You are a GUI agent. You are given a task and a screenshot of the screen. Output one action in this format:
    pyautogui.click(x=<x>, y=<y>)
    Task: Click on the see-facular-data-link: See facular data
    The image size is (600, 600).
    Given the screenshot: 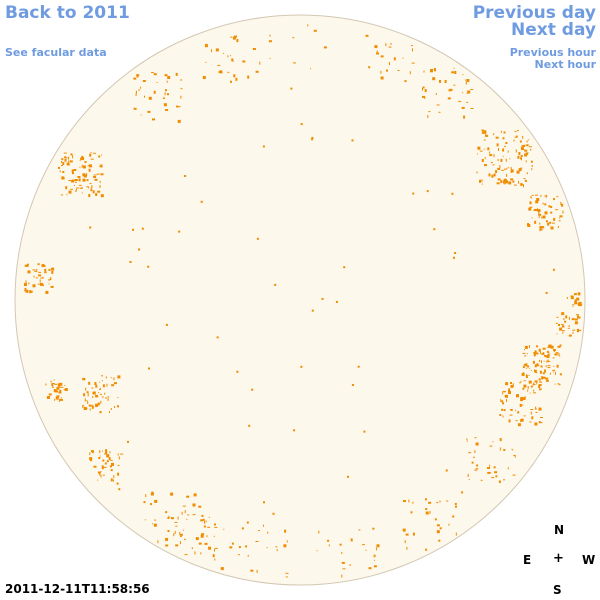 What is the action you would take?
    pyautogui.click(x=56, y=52)
    